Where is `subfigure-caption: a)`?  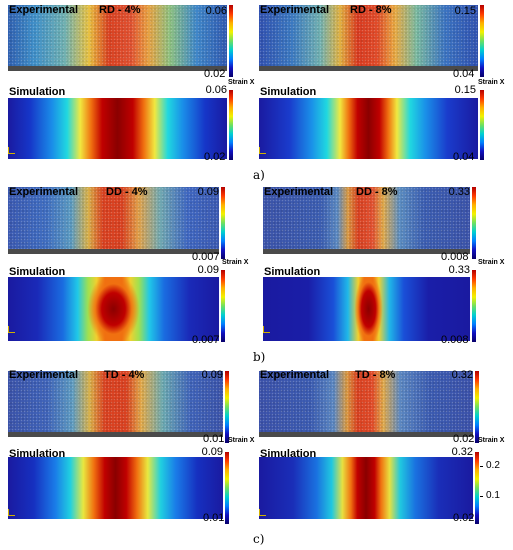 subfigure-caption: a) is located at coordinates (259, 175).